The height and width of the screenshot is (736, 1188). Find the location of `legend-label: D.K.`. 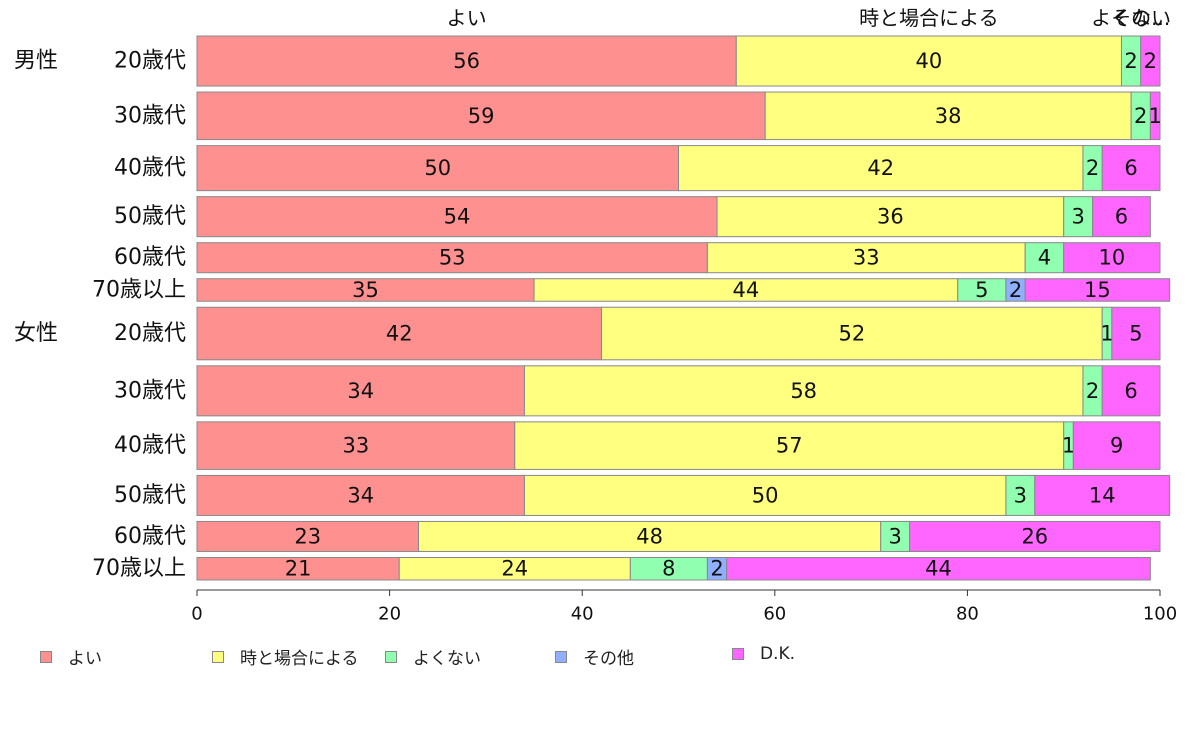

legend-label: D.K. is located at coordinates (778, 654).